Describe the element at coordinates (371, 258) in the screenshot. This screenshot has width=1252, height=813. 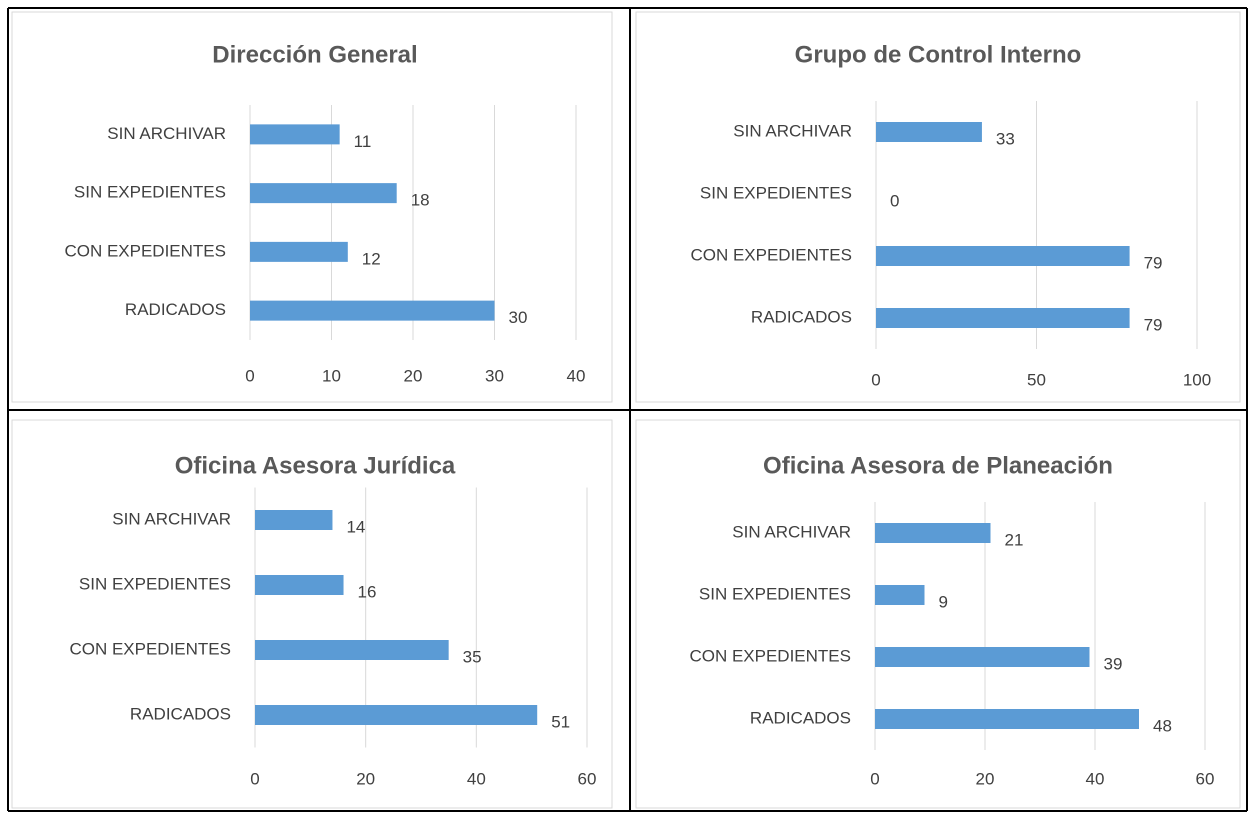
I see `data-label: 12` at that location.